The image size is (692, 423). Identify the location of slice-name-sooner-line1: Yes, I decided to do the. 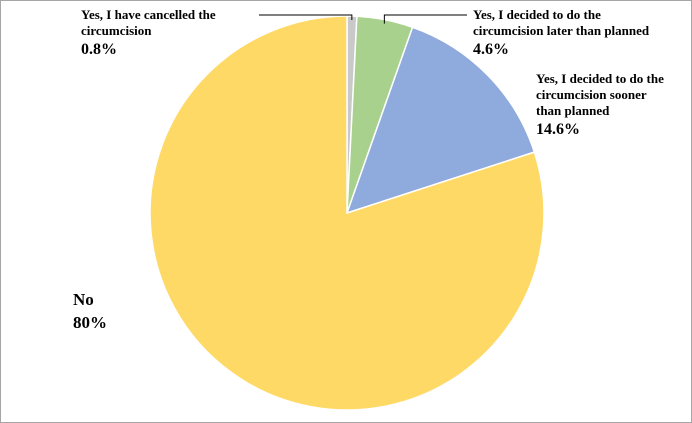
(600, 78).